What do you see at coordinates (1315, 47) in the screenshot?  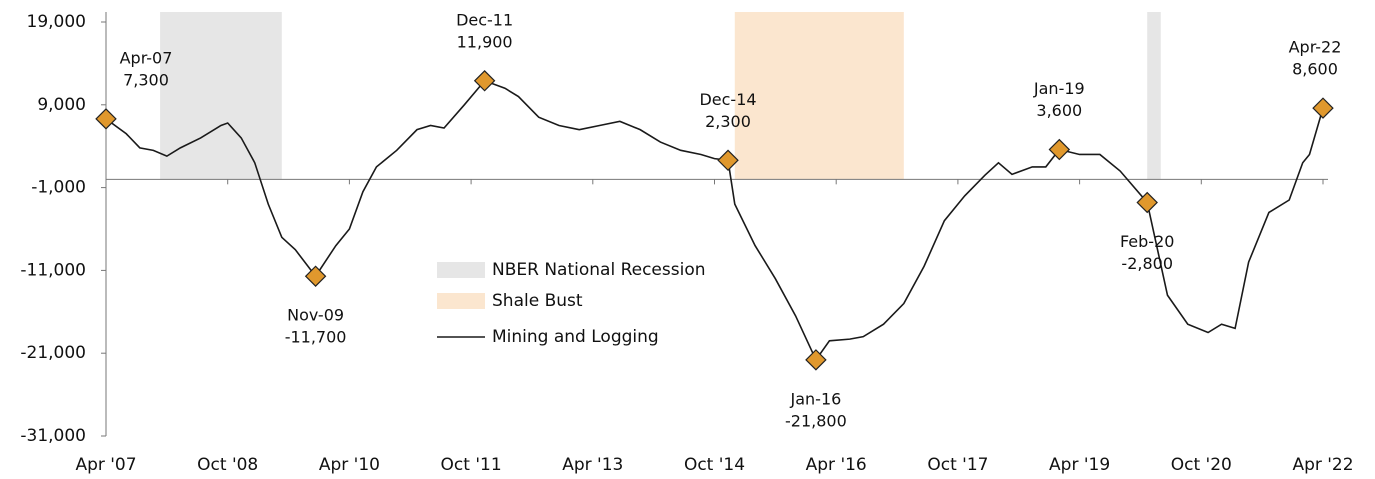 I see `annotation-label: Apr-22` at bounding box center [1315, 47].